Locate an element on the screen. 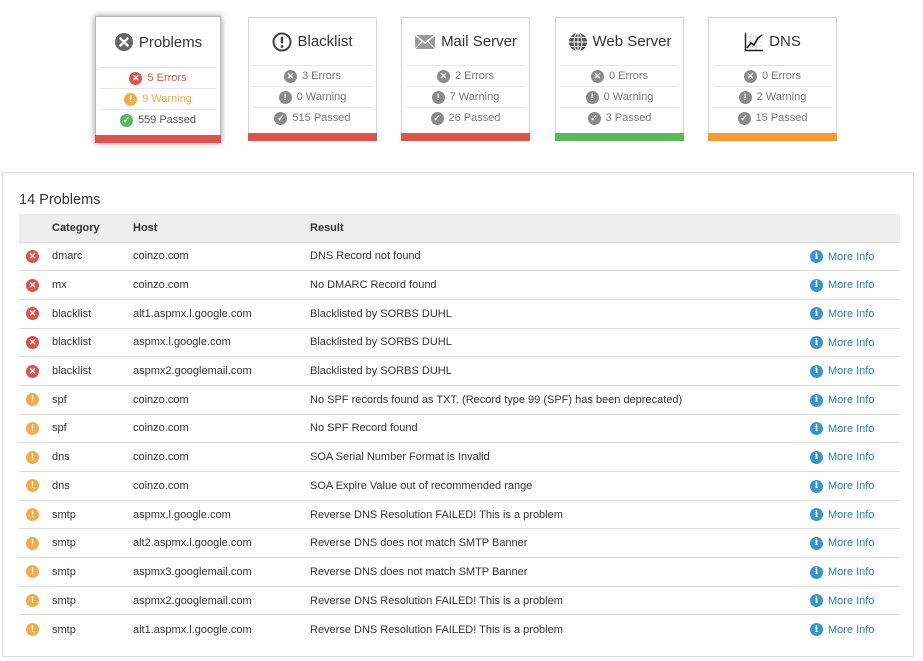  cell-host: aspmx3.googlemail.com is located at coordinates (221, 572).